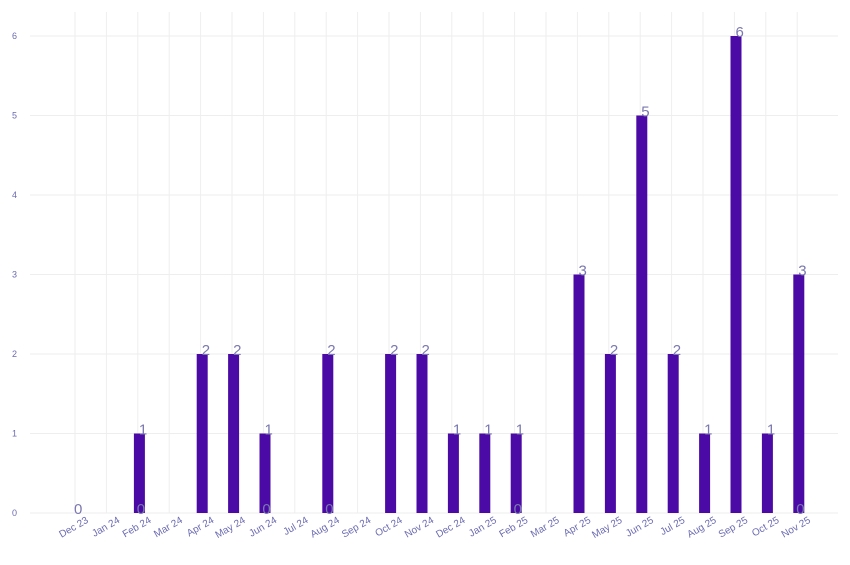 The image size is (850, 565). What do you see at coordinates (356, 528) in the screenshot?
I see `x-tick-label: Sep 24` at bounding box center [356, 528].